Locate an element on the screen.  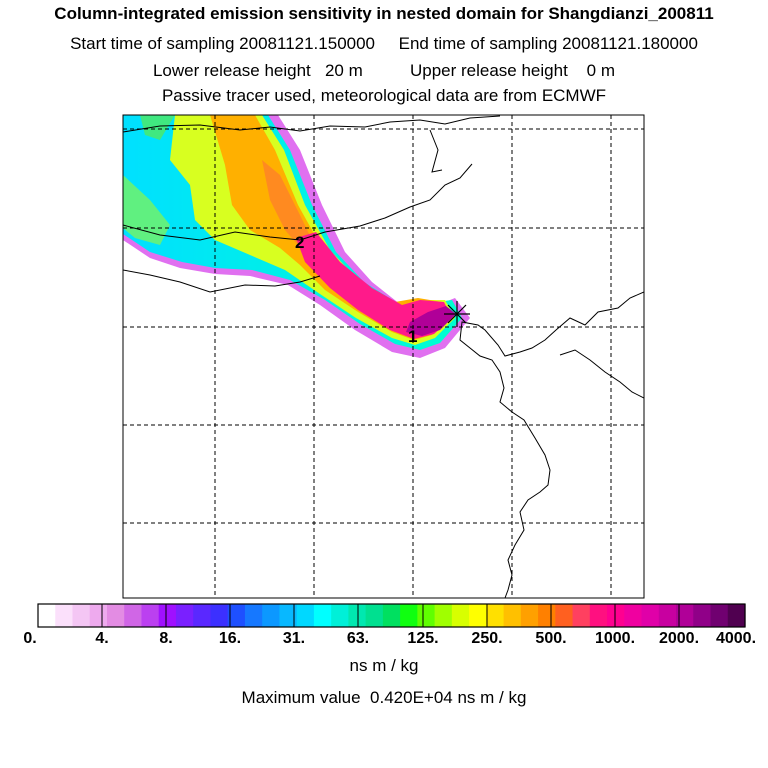
boundary-line-middle is located at coordinates (298, 202).